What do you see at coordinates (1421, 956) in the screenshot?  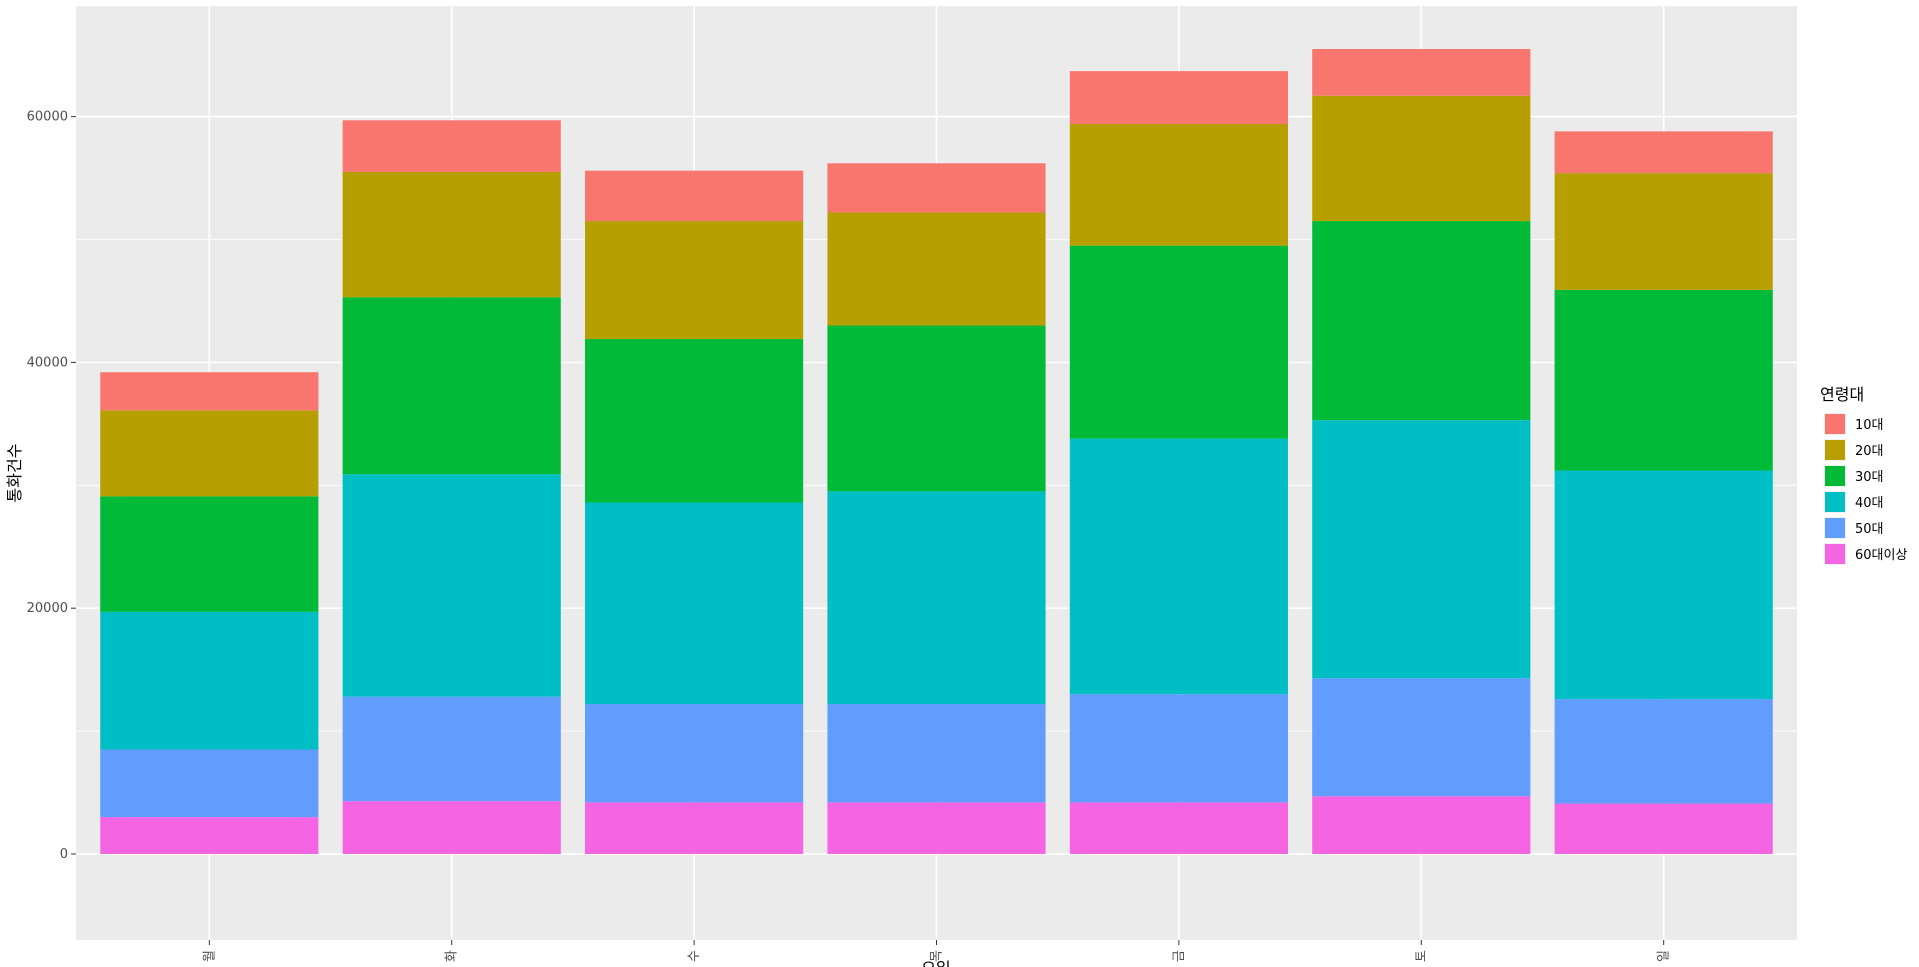 I see `x-tick-label: 토` at bounding box center [1421, 956].